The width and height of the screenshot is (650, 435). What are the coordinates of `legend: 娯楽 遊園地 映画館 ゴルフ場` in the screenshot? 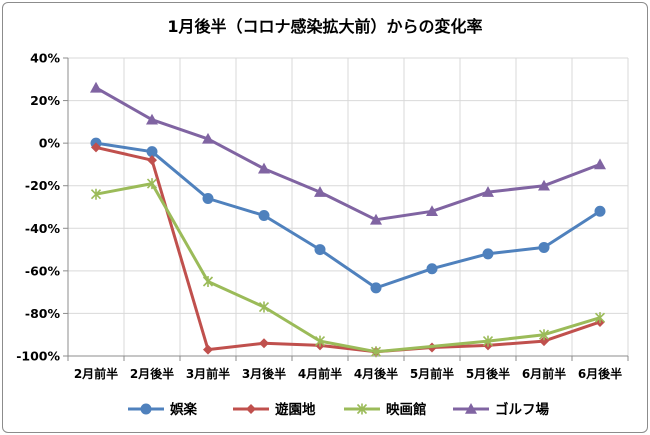 It's located at (338, 409).